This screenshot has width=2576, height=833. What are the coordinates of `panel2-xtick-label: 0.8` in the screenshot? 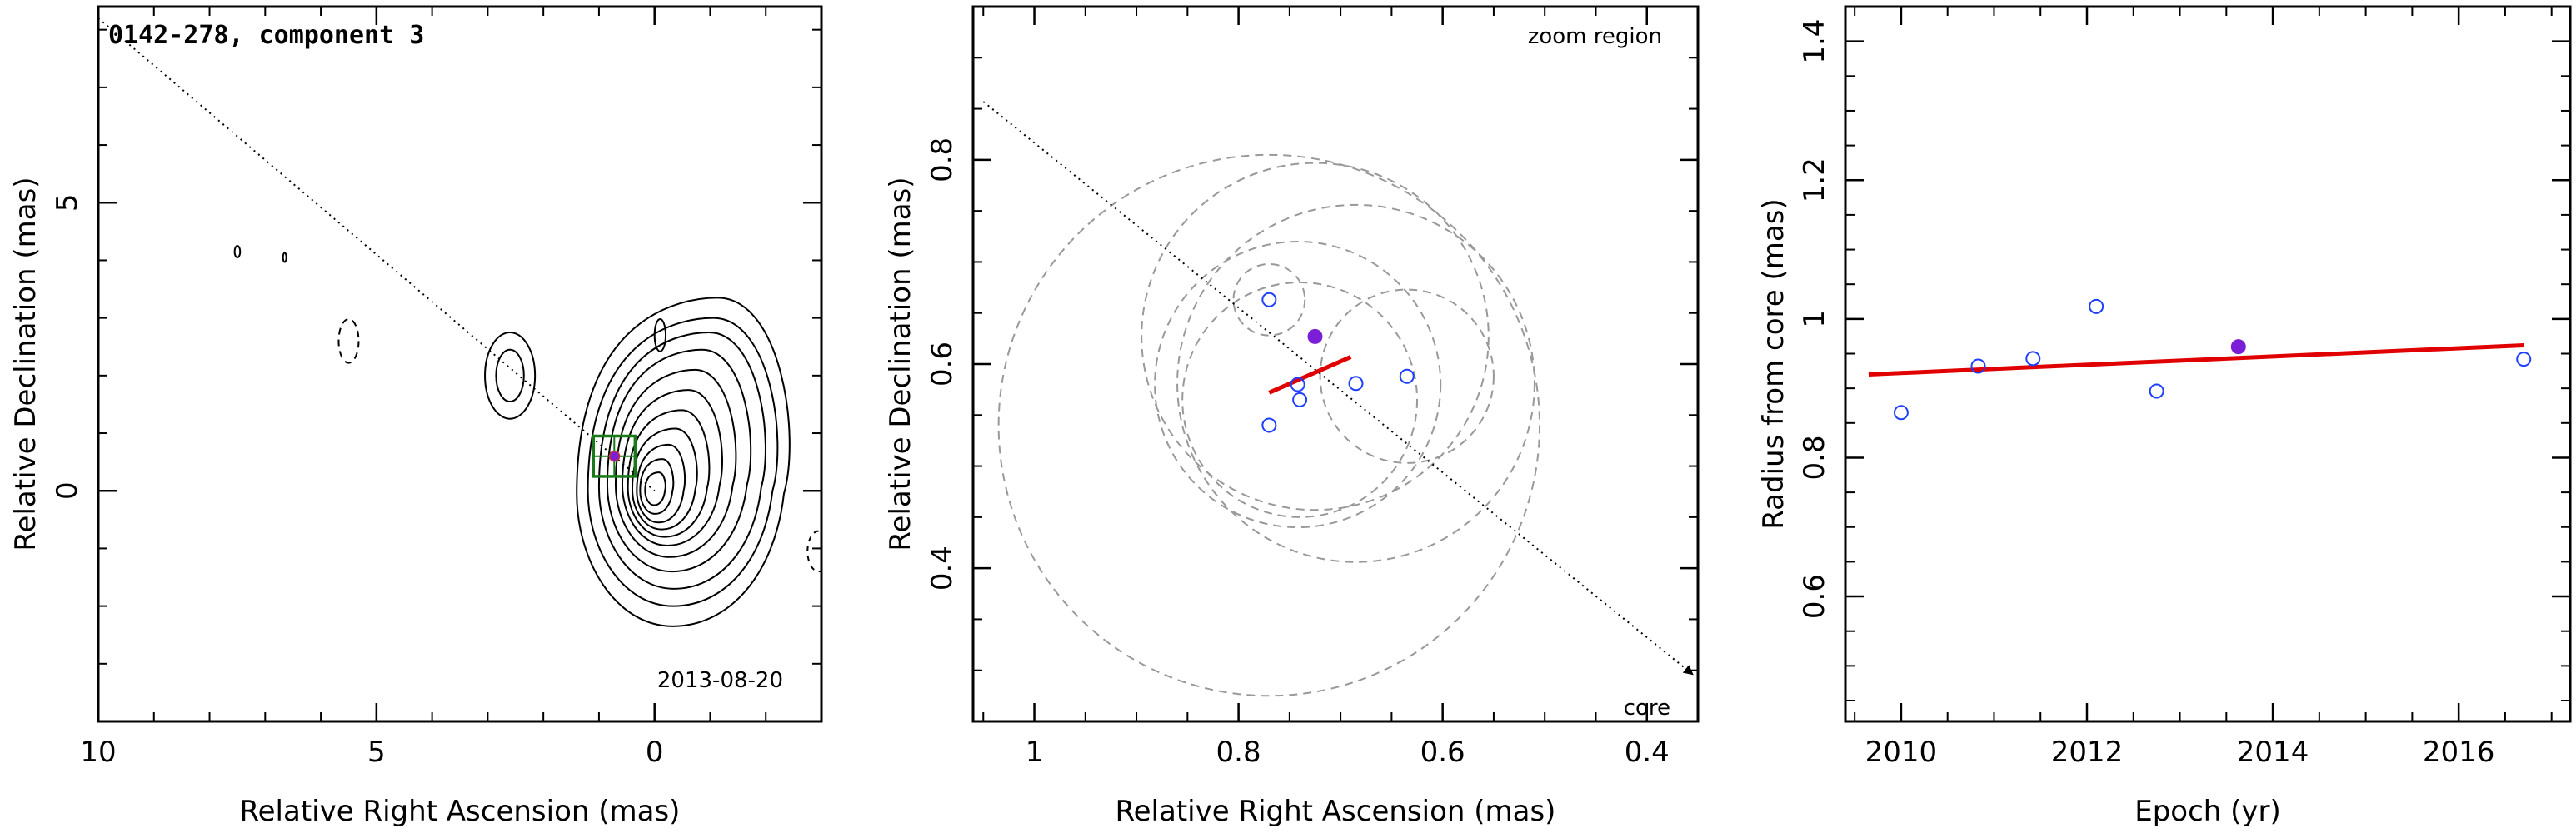 It's located at (1238, 752).